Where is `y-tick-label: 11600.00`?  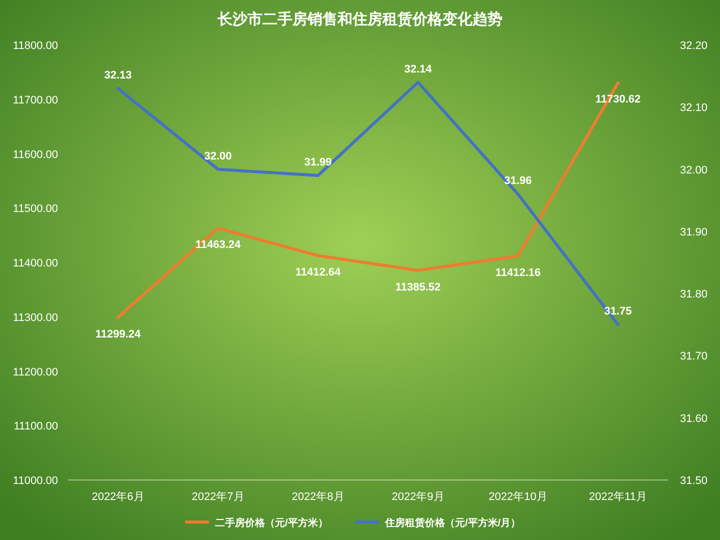 y-tick-label: 11600.00 is located at coordinates (35, 154).